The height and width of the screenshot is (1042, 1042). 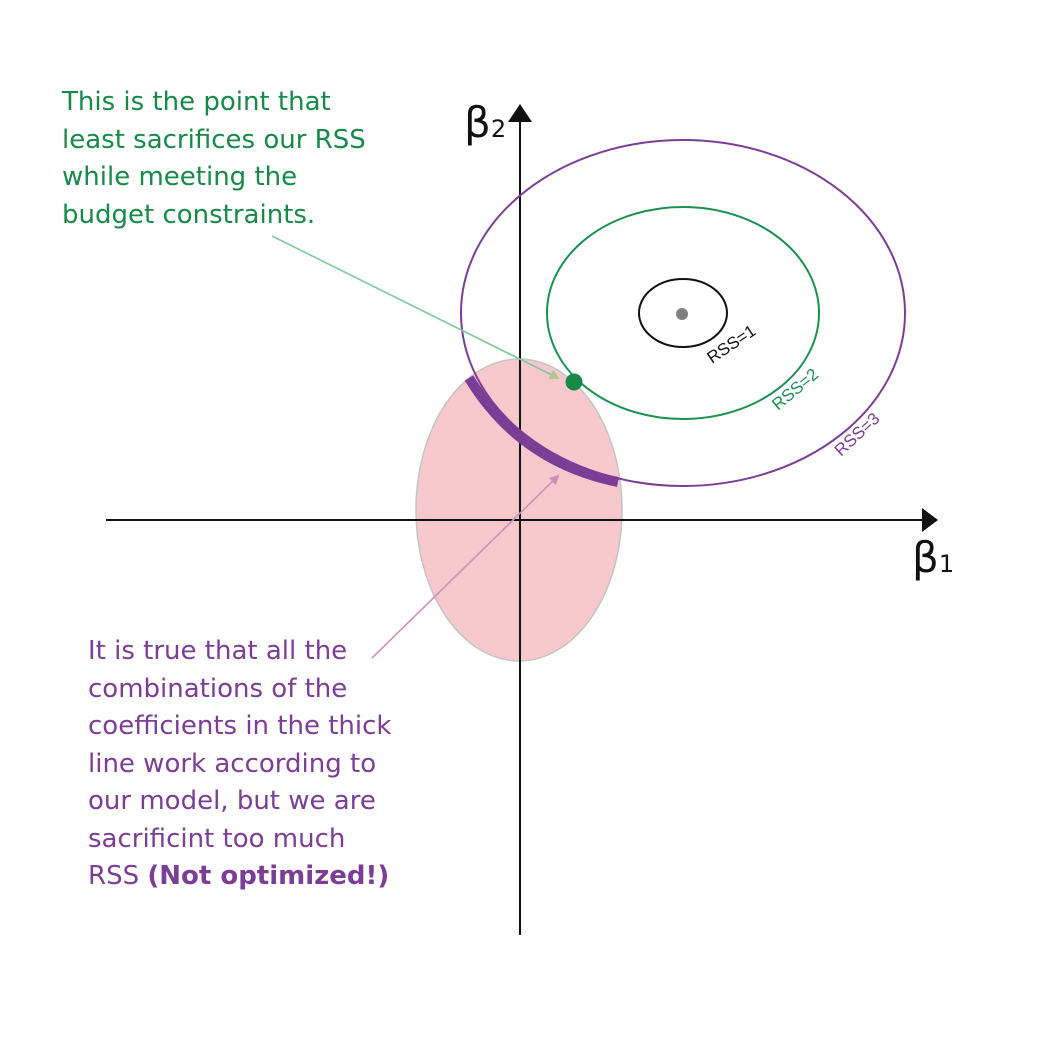 I want to click on y-axis-subscript: 2, so click(x=498, y=129).